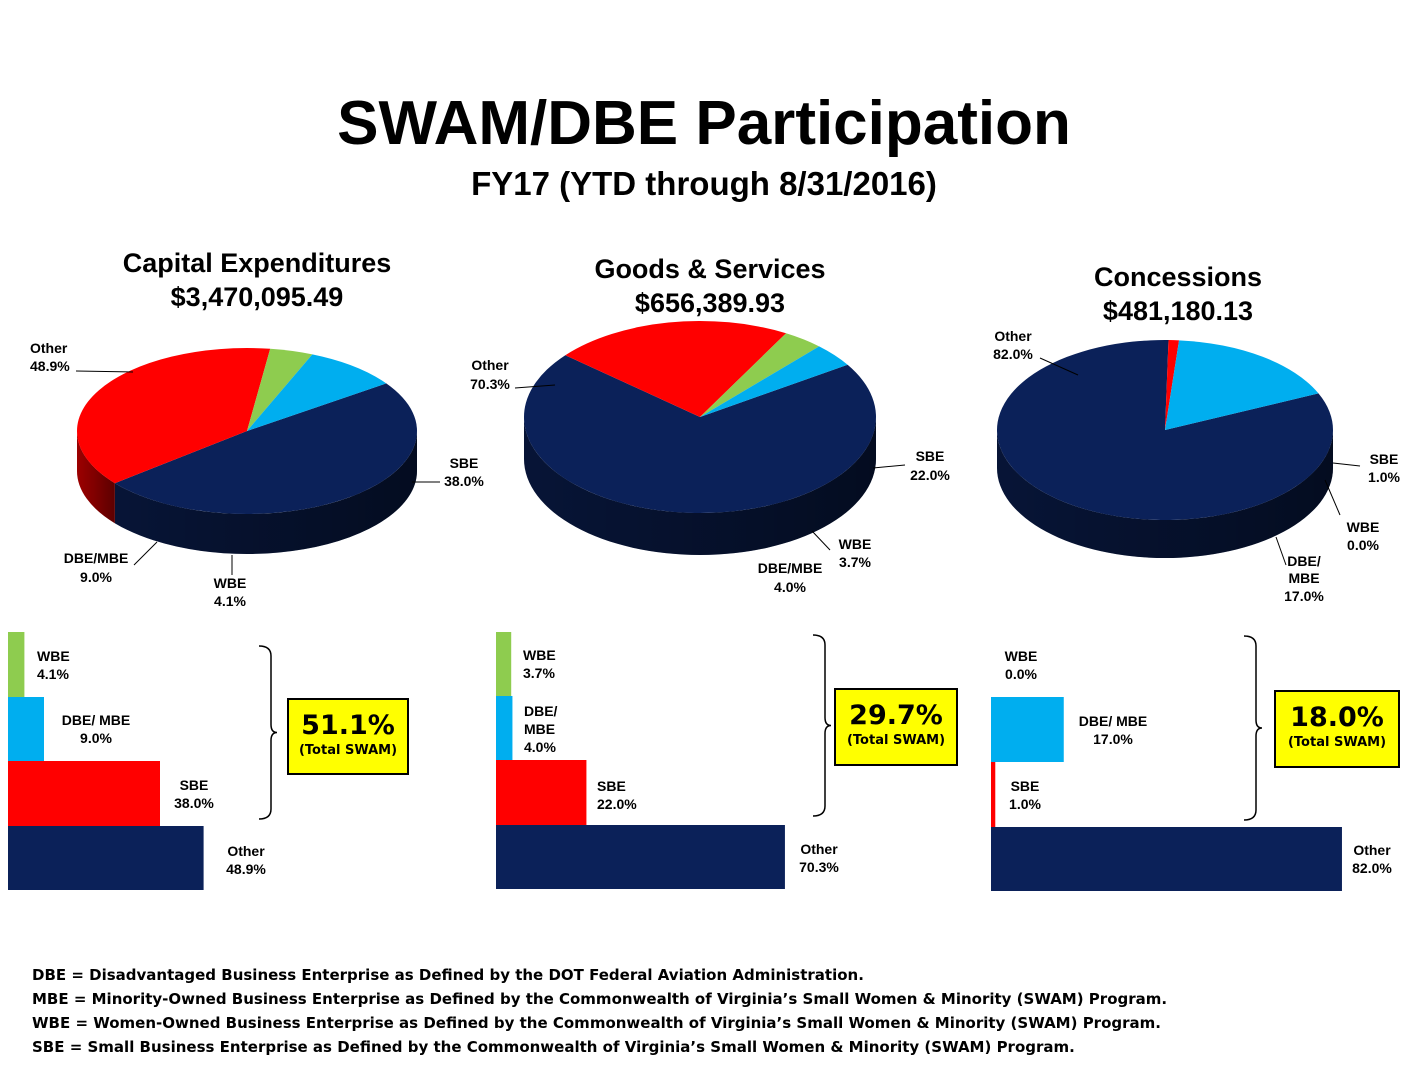  What do you see at coordinates (930, 475) in the screenshot?
I see `pie-label-sbe: 22.0%` at bounding box center [930, 475].